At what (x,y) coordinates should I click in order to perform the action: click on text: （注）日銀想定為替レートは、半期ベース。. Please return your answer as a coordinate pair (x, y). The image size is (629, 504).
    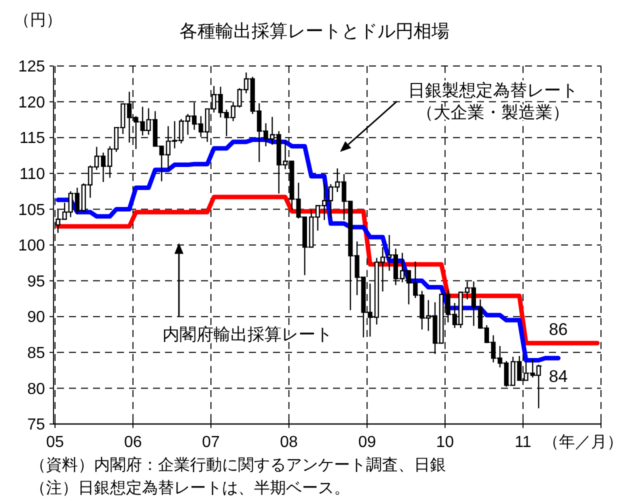
    Looking at the image, I should click on (190, 488).